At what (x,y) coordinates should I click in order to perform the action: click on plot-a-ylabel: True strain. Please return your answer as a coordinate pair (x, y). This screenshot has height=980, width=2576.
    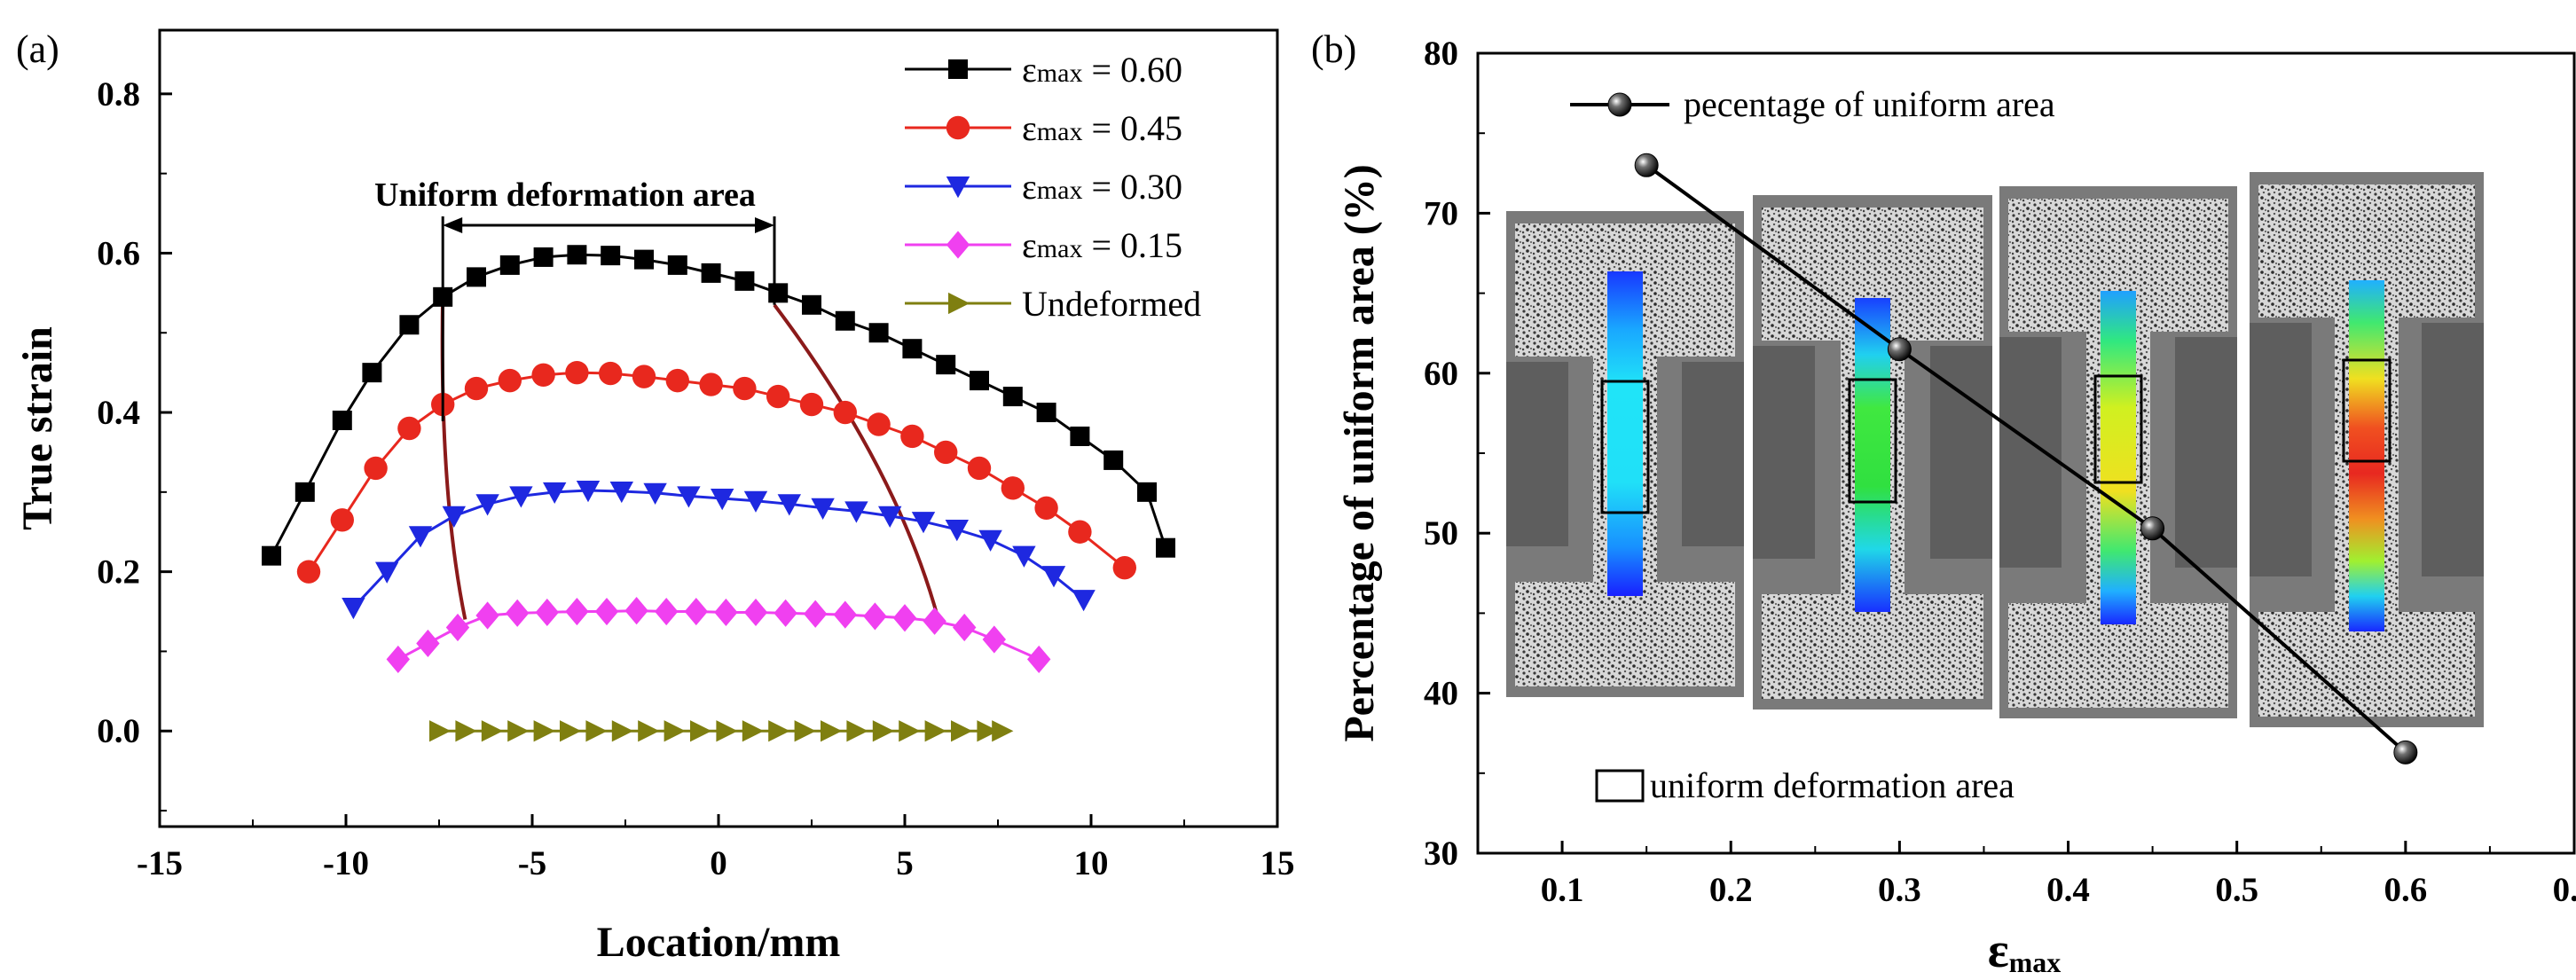
    Looking at the image, I should click on (37, 428).